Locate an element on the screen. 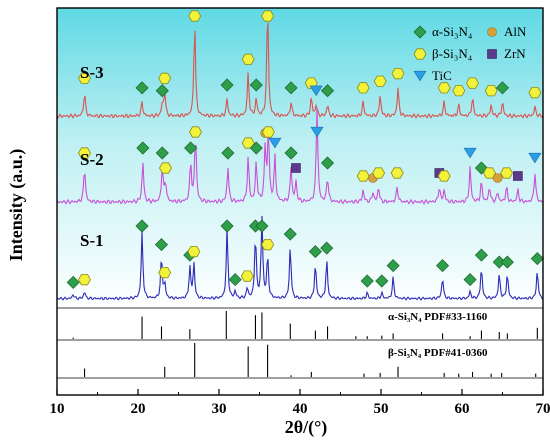 This screenshot has height=443, width=550. x-tick-label: 40 is located at coordinates (300, 409).